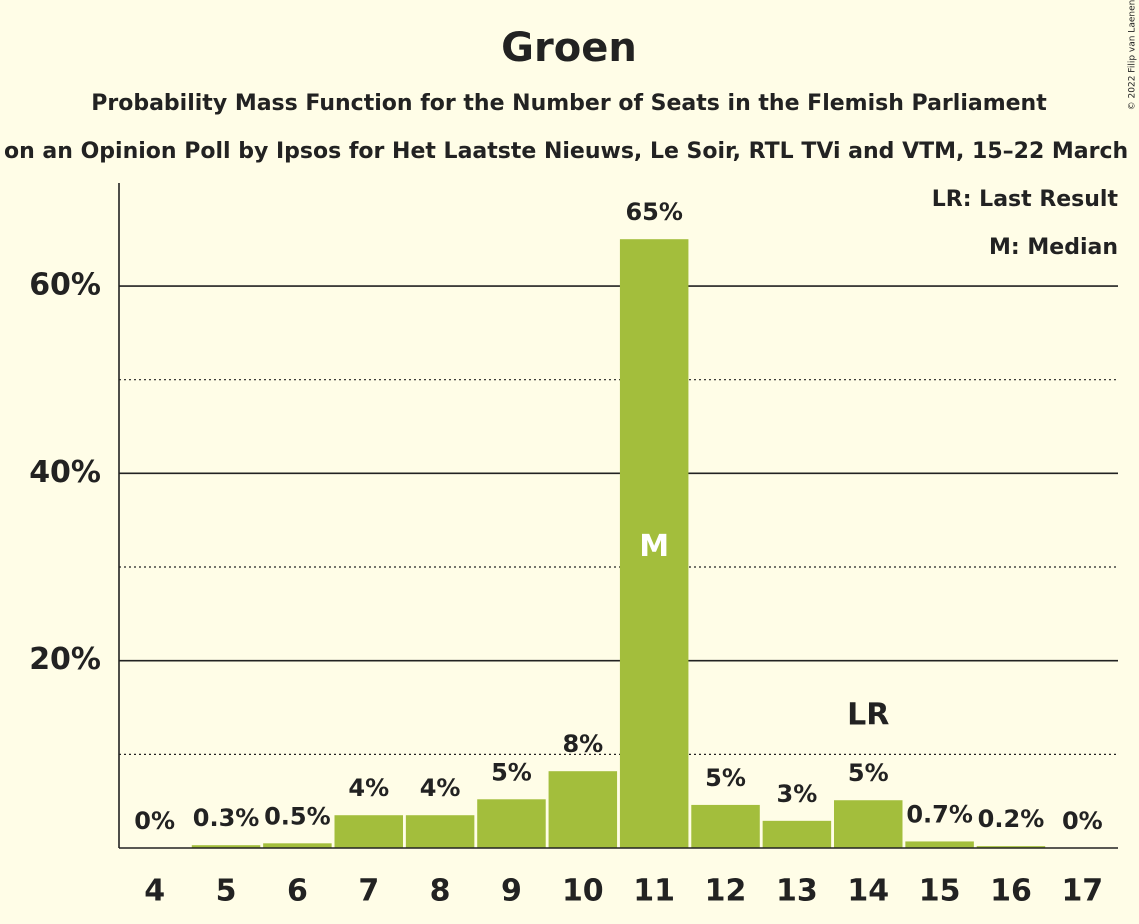 This screenshot has width=1139, height=924. What do you see at coordinates (65, 285) in the screenshot?
I see `y-tick-label: 60%` at bounding box center [65, 285].